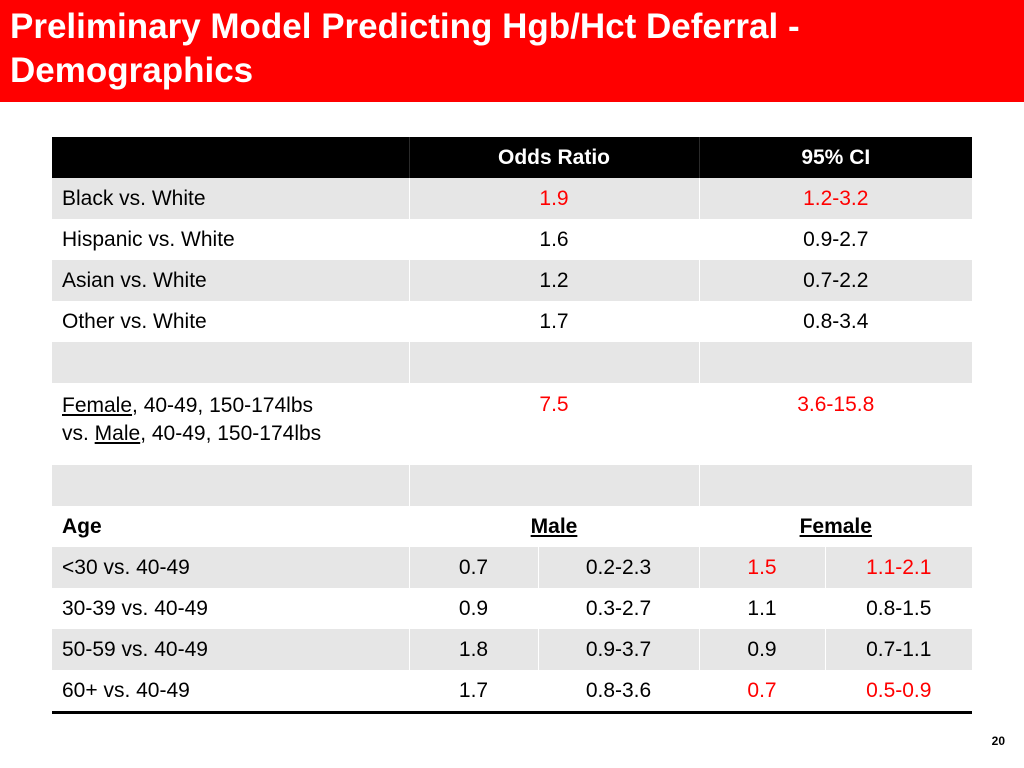 This screenshot has width=1024, height=768. I want to click on male-ci: 0.3-2.7, so click(619, 608).